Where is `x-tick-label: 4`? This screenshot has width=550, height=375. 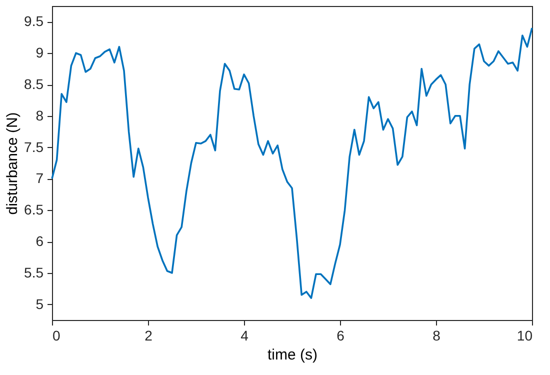 x-tick-label: 4 is located at coordinates (244, 336).